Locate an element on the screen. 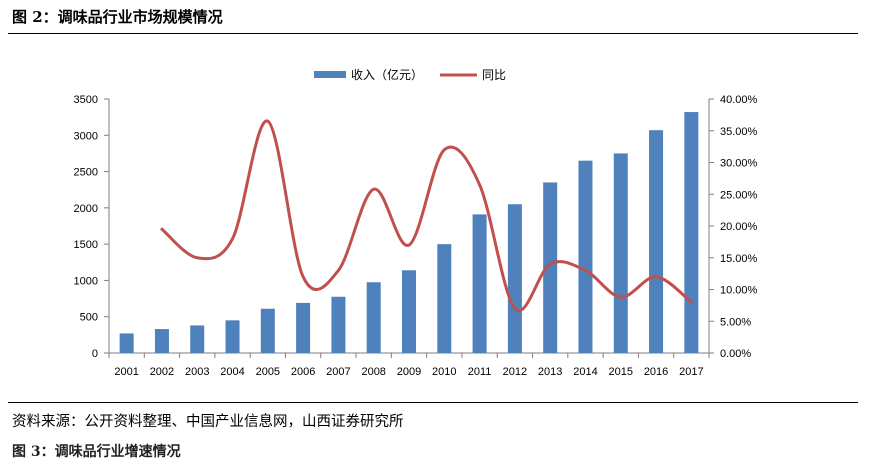 This screenshot has width=870, height=461. x-tick-label: 2009 is located at coordinates (409, 372).